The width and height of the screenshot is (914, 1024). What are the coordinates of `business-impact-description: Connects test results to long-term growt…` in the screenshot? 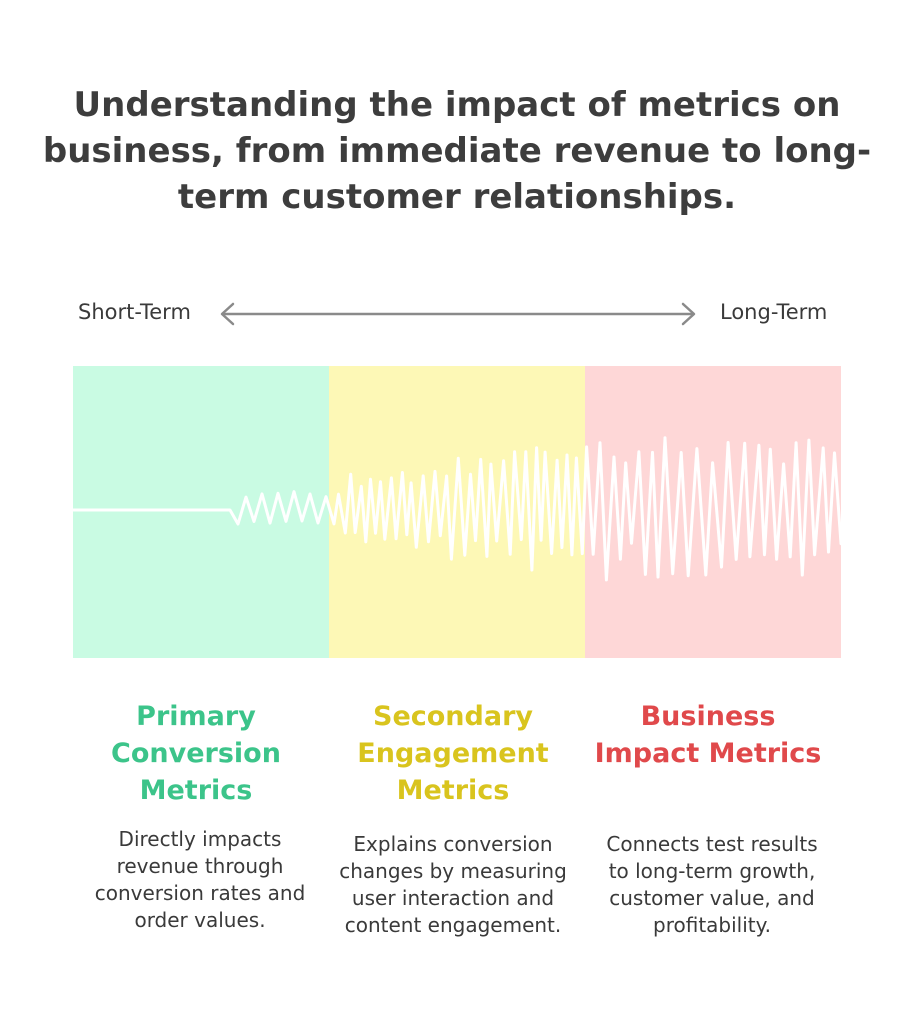 It's located at (712, 884).